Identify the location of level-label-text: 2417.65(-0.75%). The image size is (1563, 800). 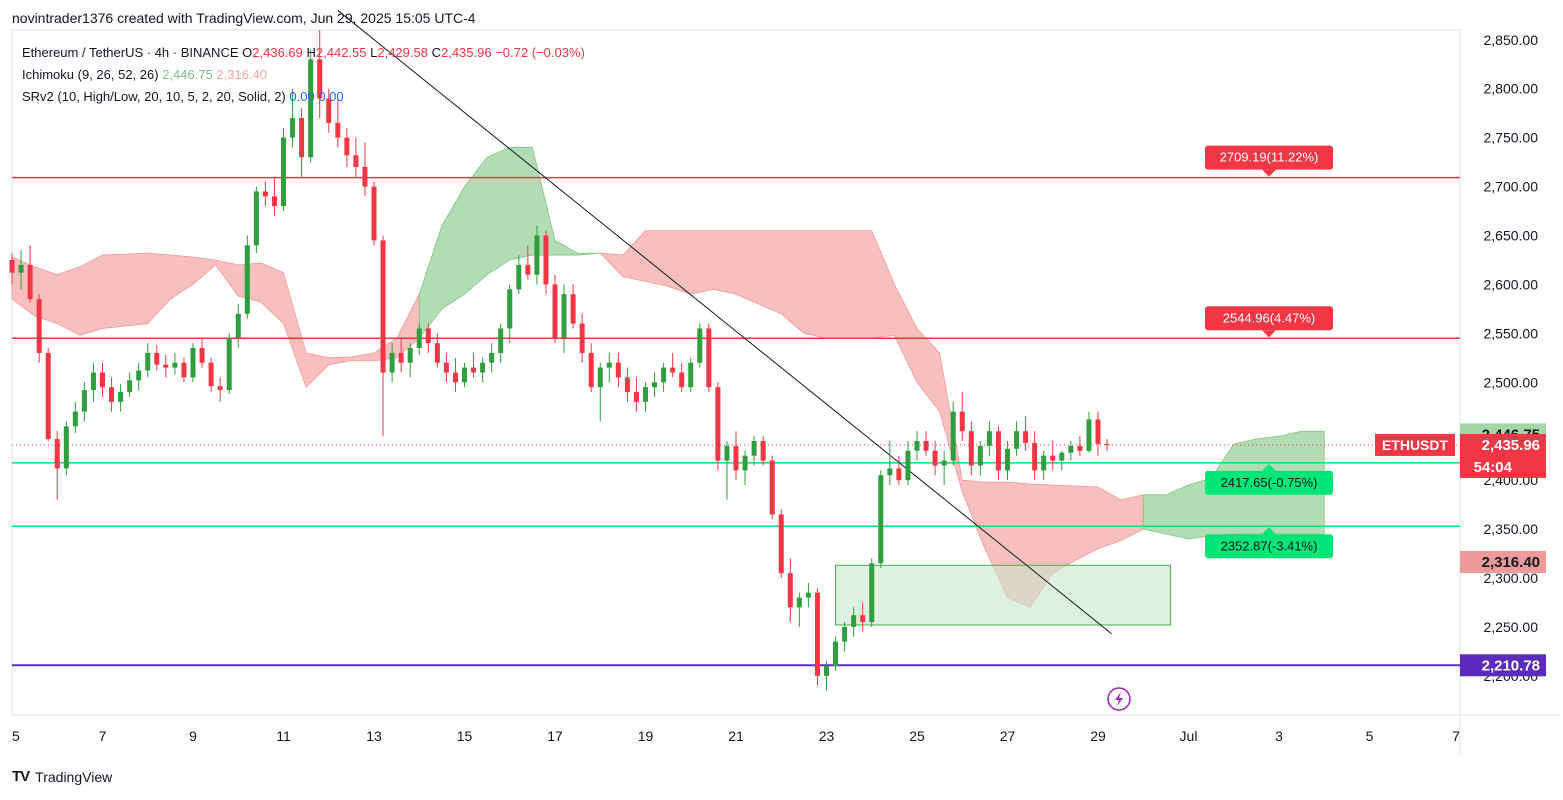
(1269, 482).